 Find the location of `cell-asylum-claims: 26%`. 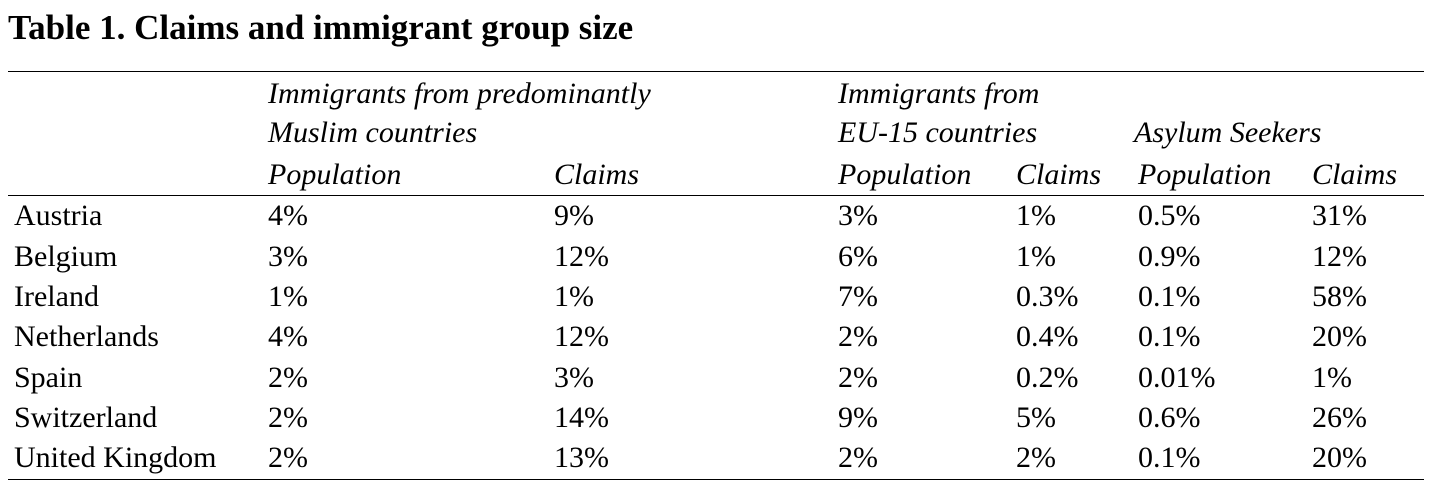

cell-asylum-claims: 26% is located at coordinates (1339, 417).